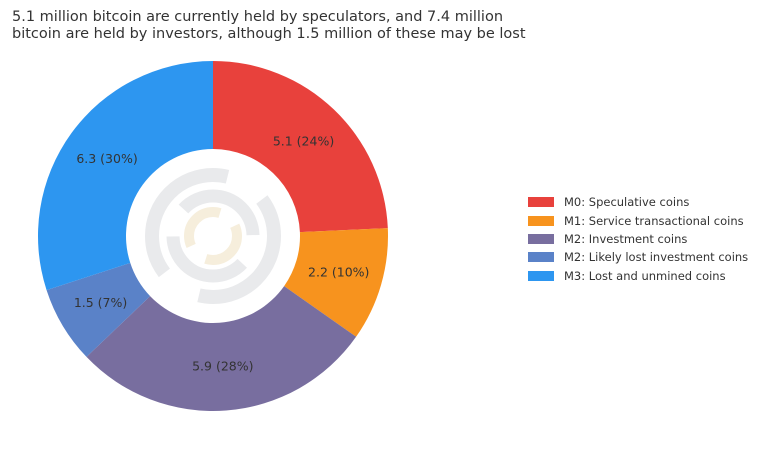 The height and width of the screenshot is (450, 762). What do you see at coordinates (645, 275) in the screenshot?
I see `legend-label: M3: Lost and unmined coins` at bounding box center [645, 275].